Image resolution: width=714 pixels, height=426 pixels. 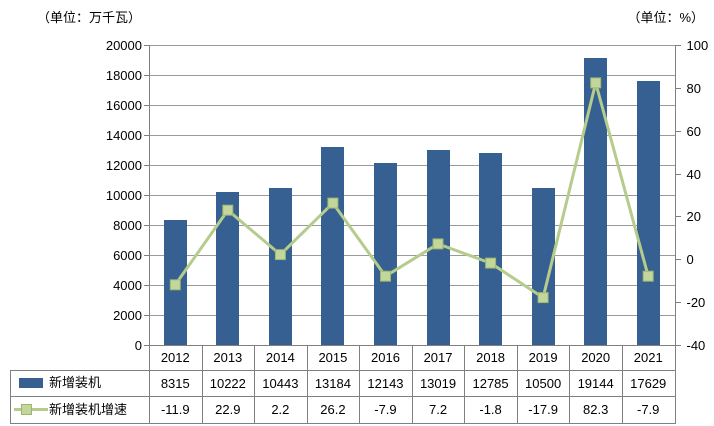 What do you see at coordinates (127, 225) in the screenshot?
I see `left-axis-tick-label: 8000` at bounding box center [127, 225].